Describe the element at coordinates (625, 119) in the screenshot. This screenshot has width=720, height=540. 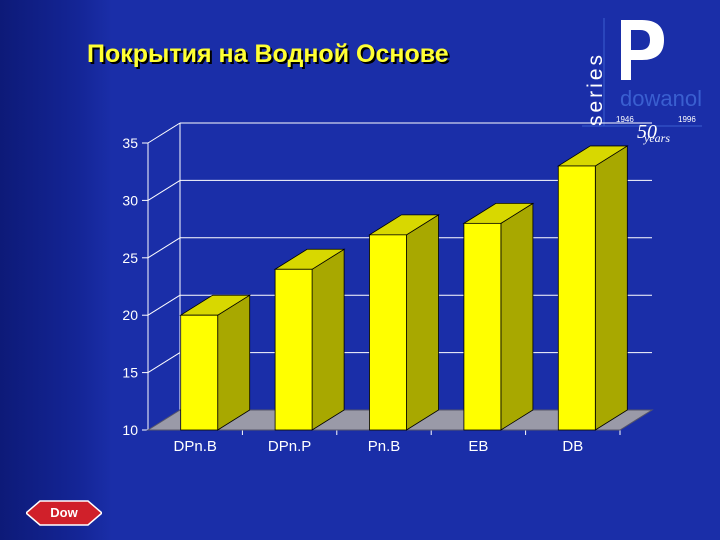
I see `year-start: 1946` at that location.